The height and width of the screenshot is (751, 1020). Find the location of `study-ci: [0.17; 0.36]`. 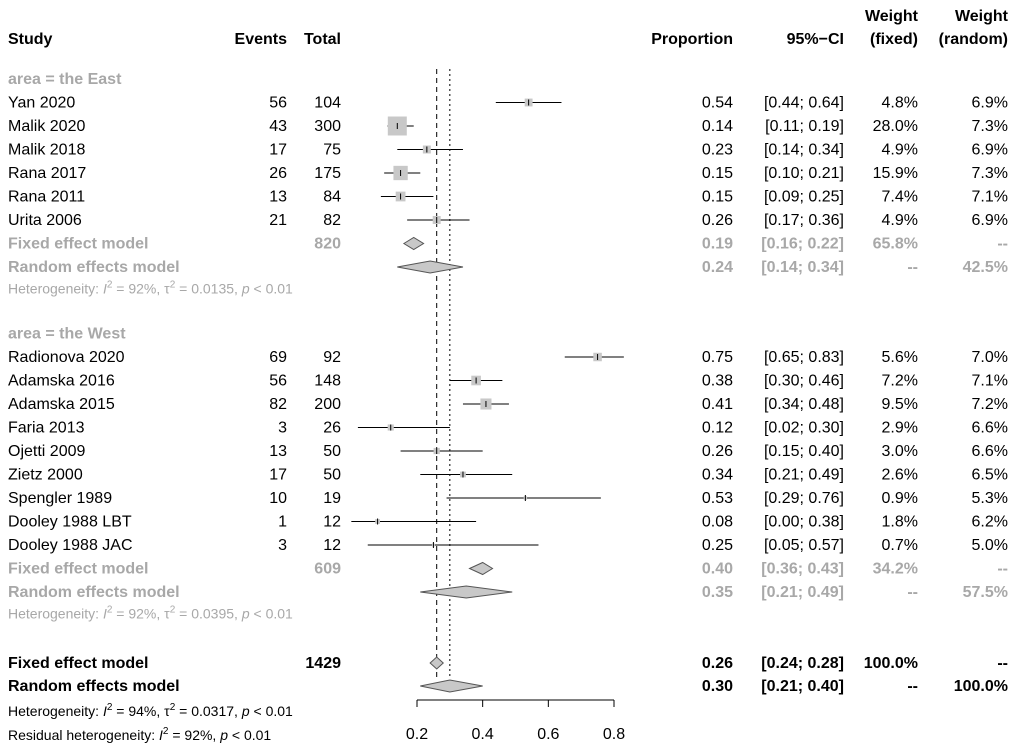

study-ci: [0.17; 0.36] is located at coordinates (804, 220).